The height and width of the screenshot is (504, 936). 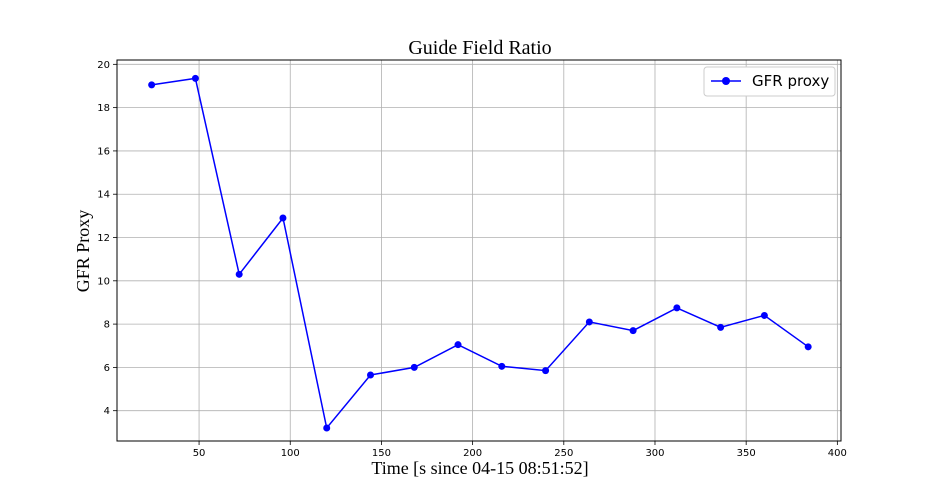 What do you see at coordinates (83, 251) in the screenshot?
I see `y-axis-label: GFR Proxy` at bounding box center [83, 251].